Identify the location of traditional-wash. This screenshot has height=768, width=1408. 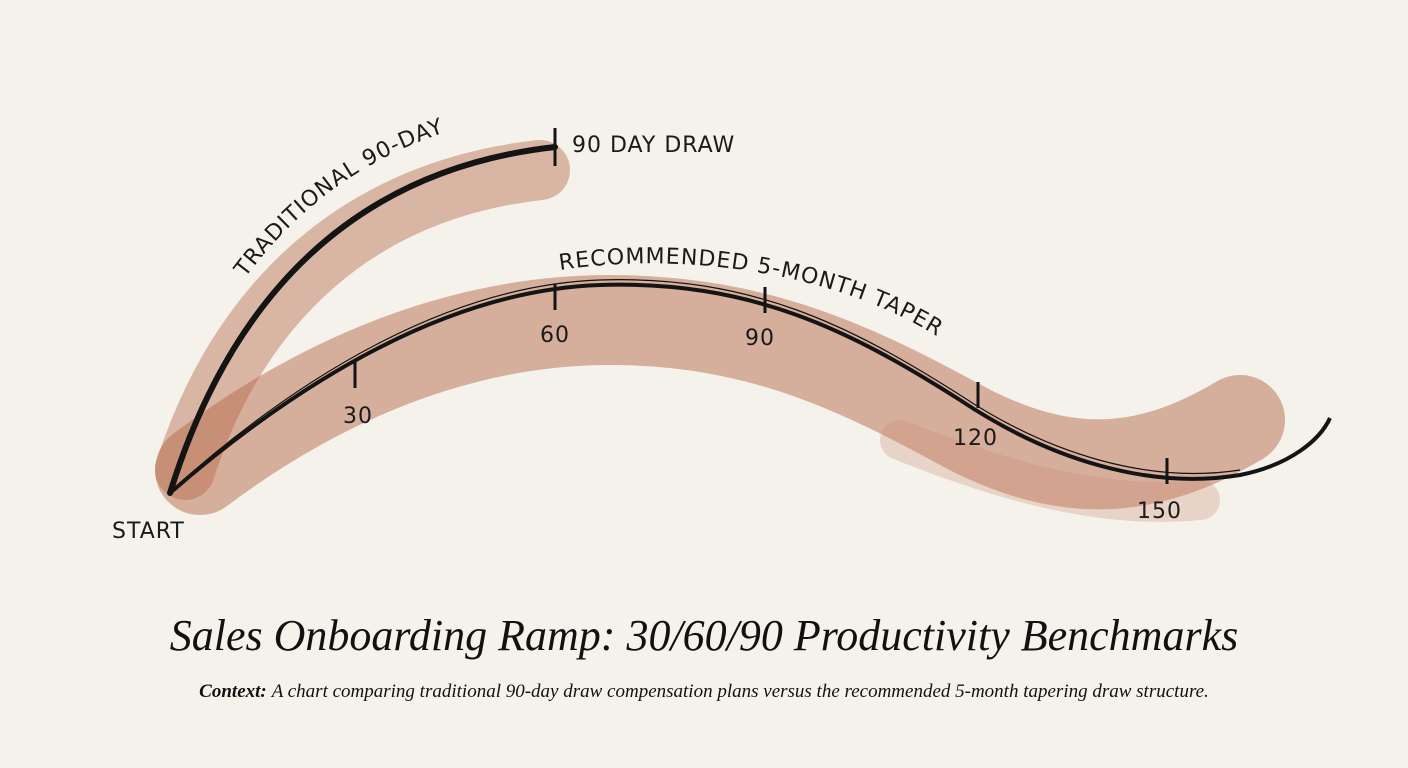
(362, 320).